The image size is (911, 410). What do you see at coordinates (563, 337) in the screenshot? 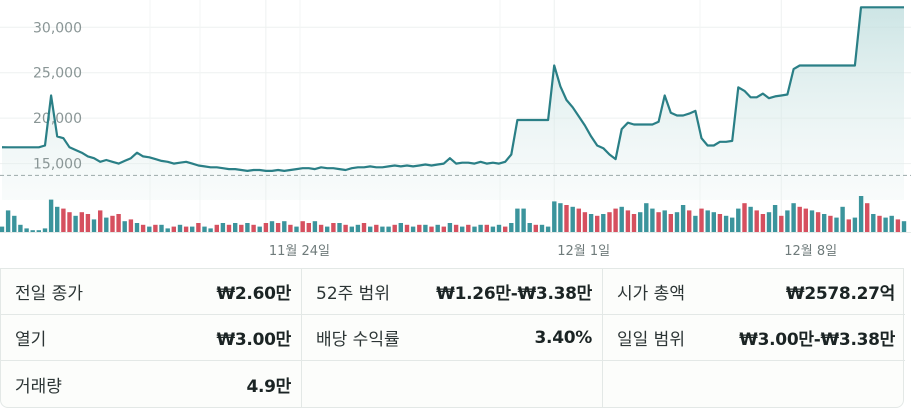
I see `stat-value: 3.40%` at bounding box center [563, 337].